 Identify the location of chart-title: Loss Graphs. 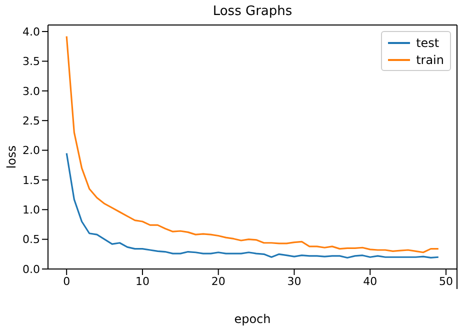
(253, 11).